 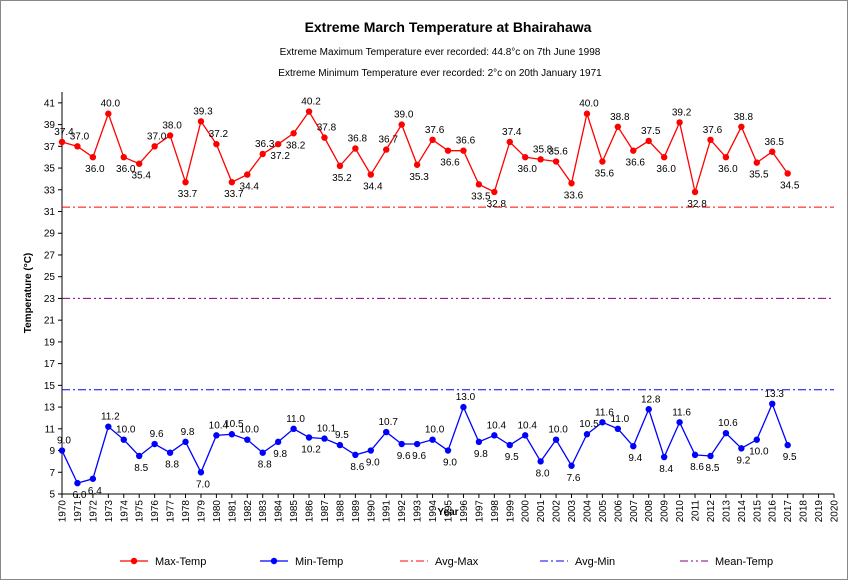 I want to click on x-tick-label: 1998, so click(x=495, y=511).